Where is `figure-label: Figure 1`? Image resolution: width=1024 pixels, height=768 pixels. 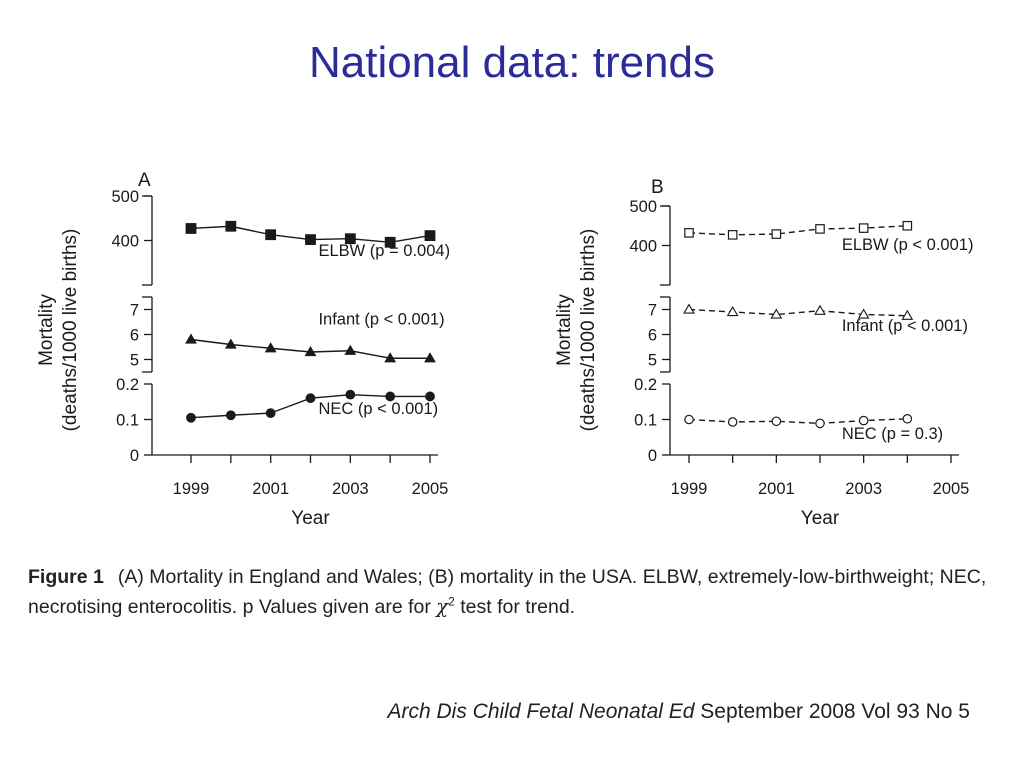
figure-label: Figure 1 is located at coordinates (66, 577).